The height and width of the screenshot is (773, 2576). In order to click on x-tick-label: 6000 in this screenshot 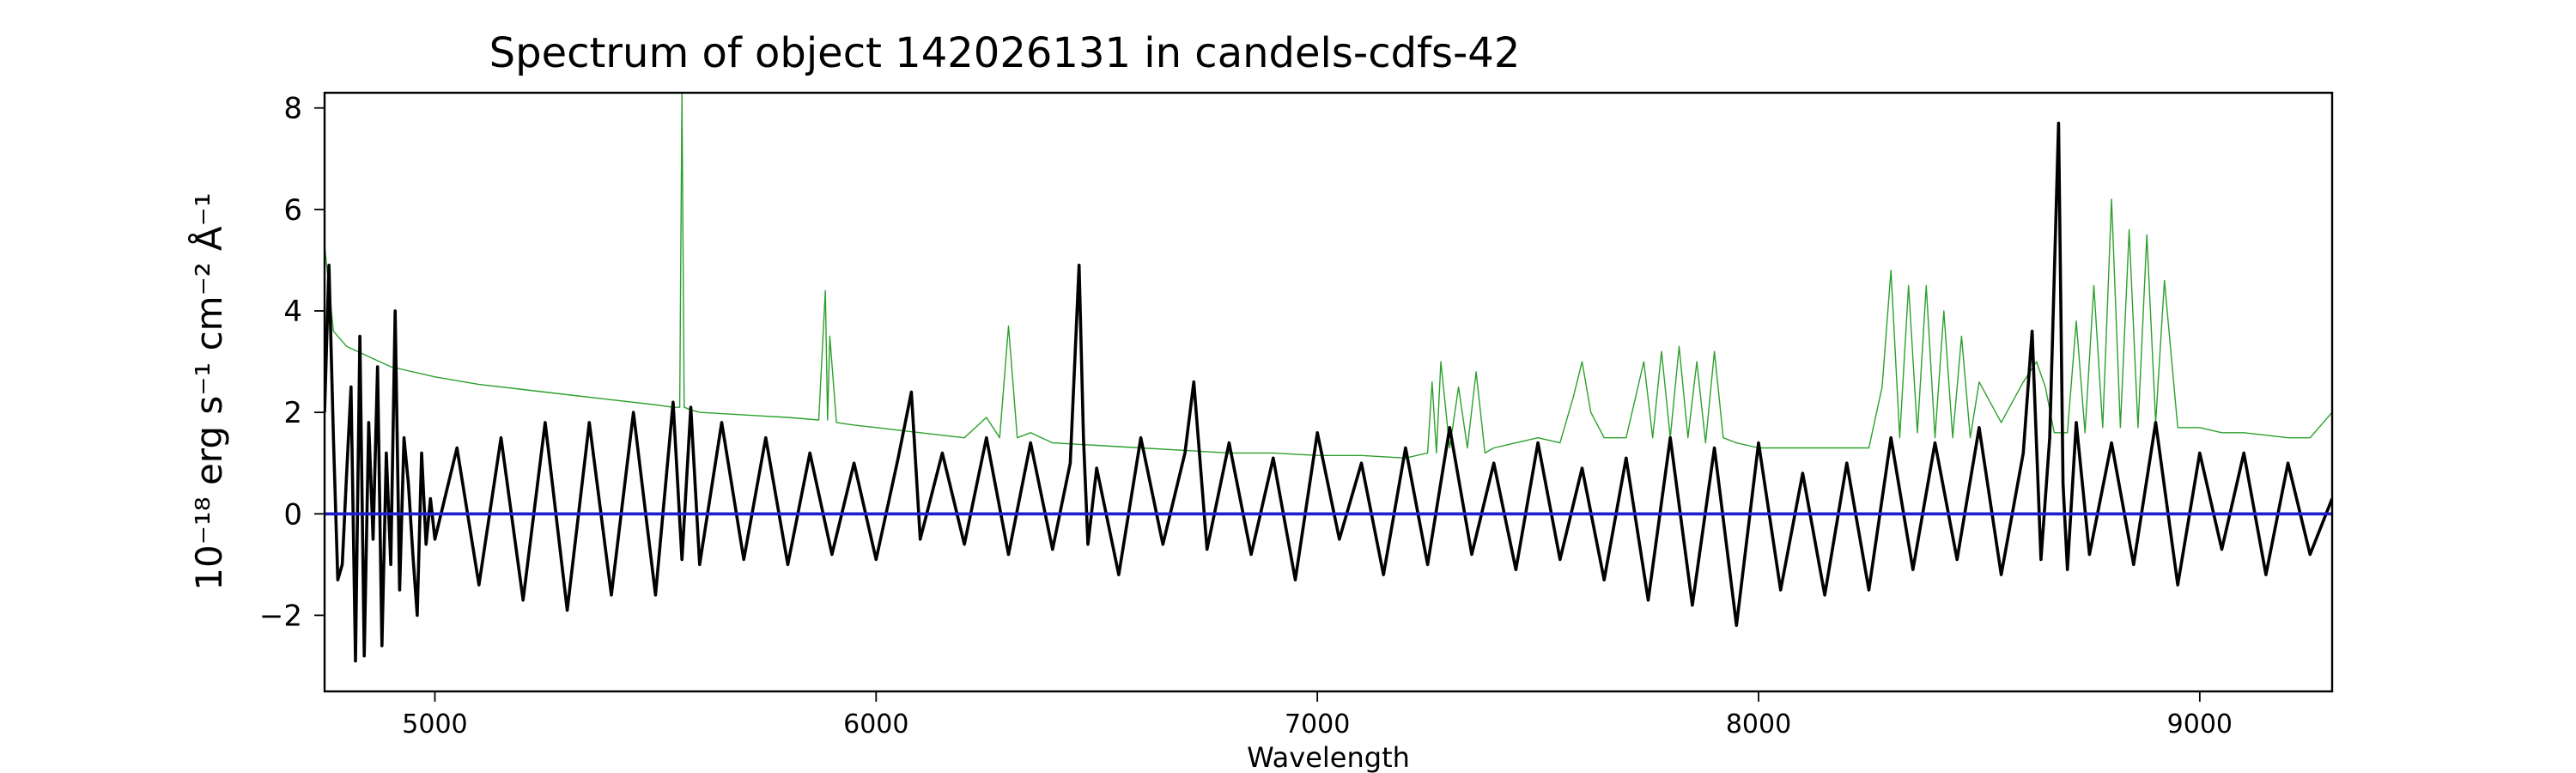, I will do `click(876, 724)`.